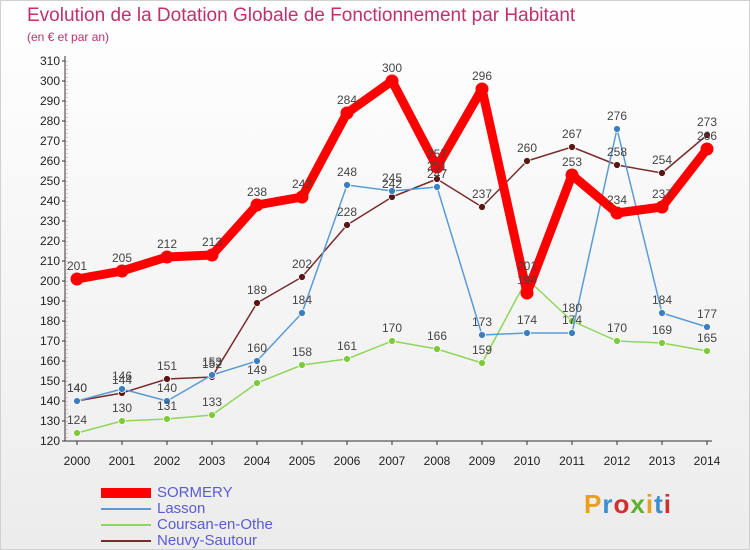 Image resolution: width=750 pixels, height=550 pixels. What do you see at coordinates (302, 264) in the screenshot?
I see `data-label-neuvy-sautour: 202` at bounding box center [302, 264].